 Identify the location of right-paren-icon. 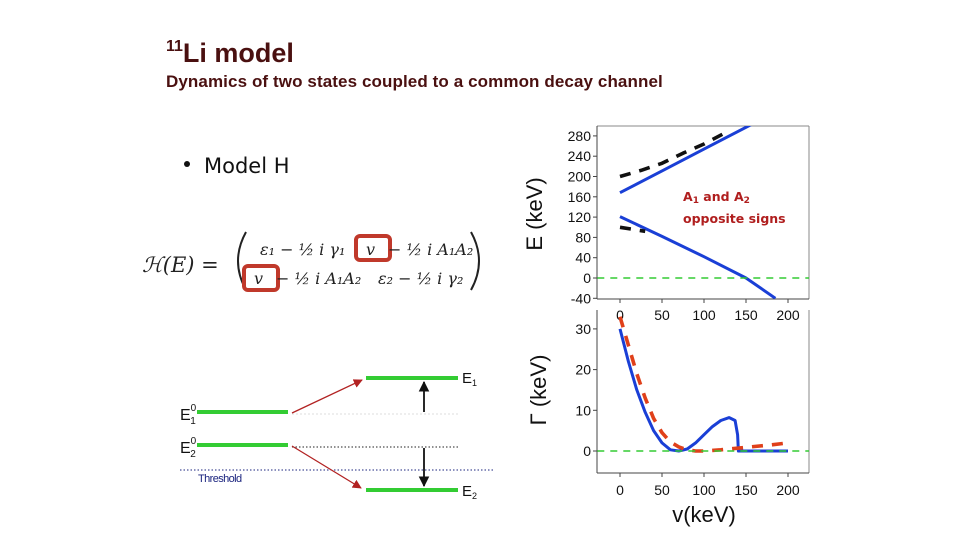
(475, 261).